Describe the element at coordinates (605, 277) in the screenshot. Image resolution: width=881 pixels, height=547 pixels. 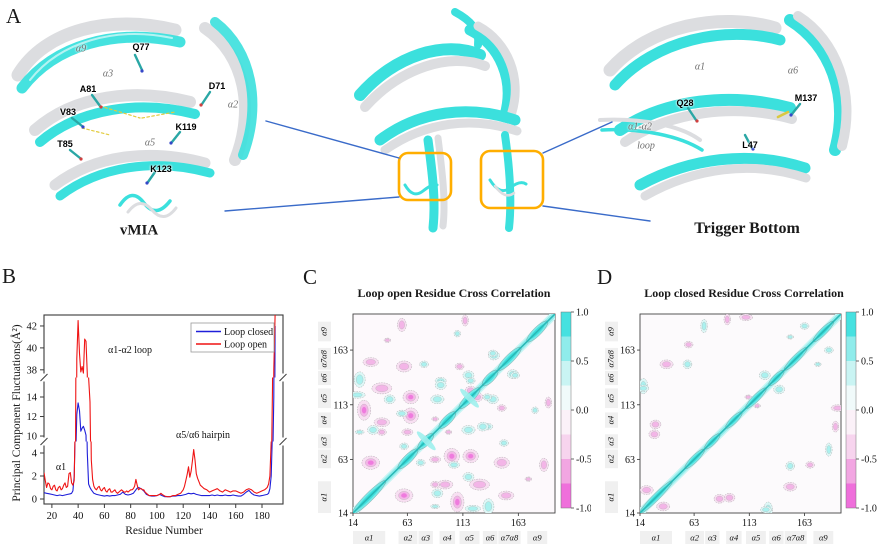
I see `panel-d-label: D` at that location.